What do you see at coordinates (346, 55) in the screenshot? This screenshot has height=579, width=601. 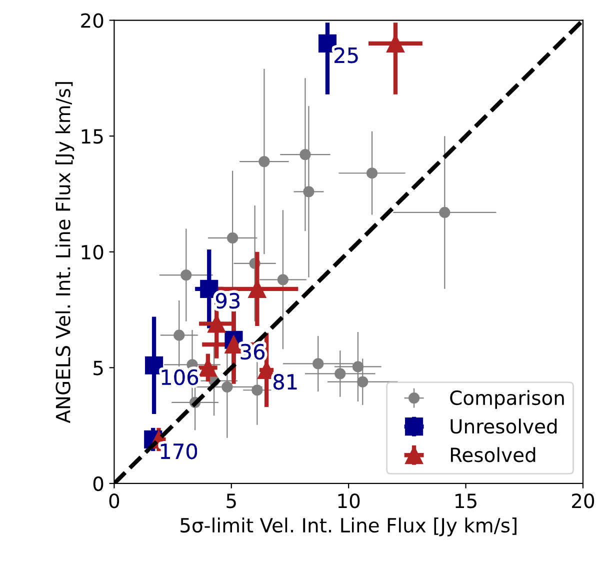 I see `annotation: 25` at bounding box center [346, 55].